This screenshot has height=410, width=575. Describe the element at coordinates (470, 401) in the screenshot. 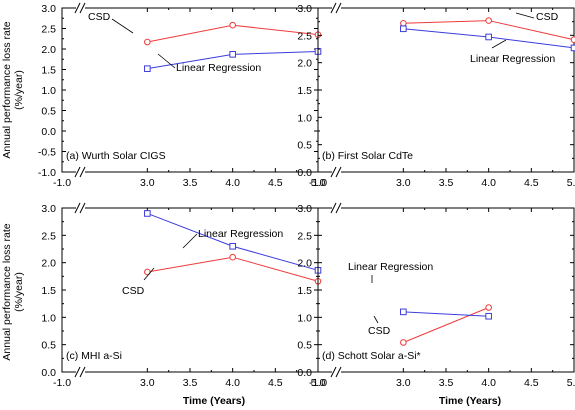

I see `xlabel-right: Time (Years)` at that location.